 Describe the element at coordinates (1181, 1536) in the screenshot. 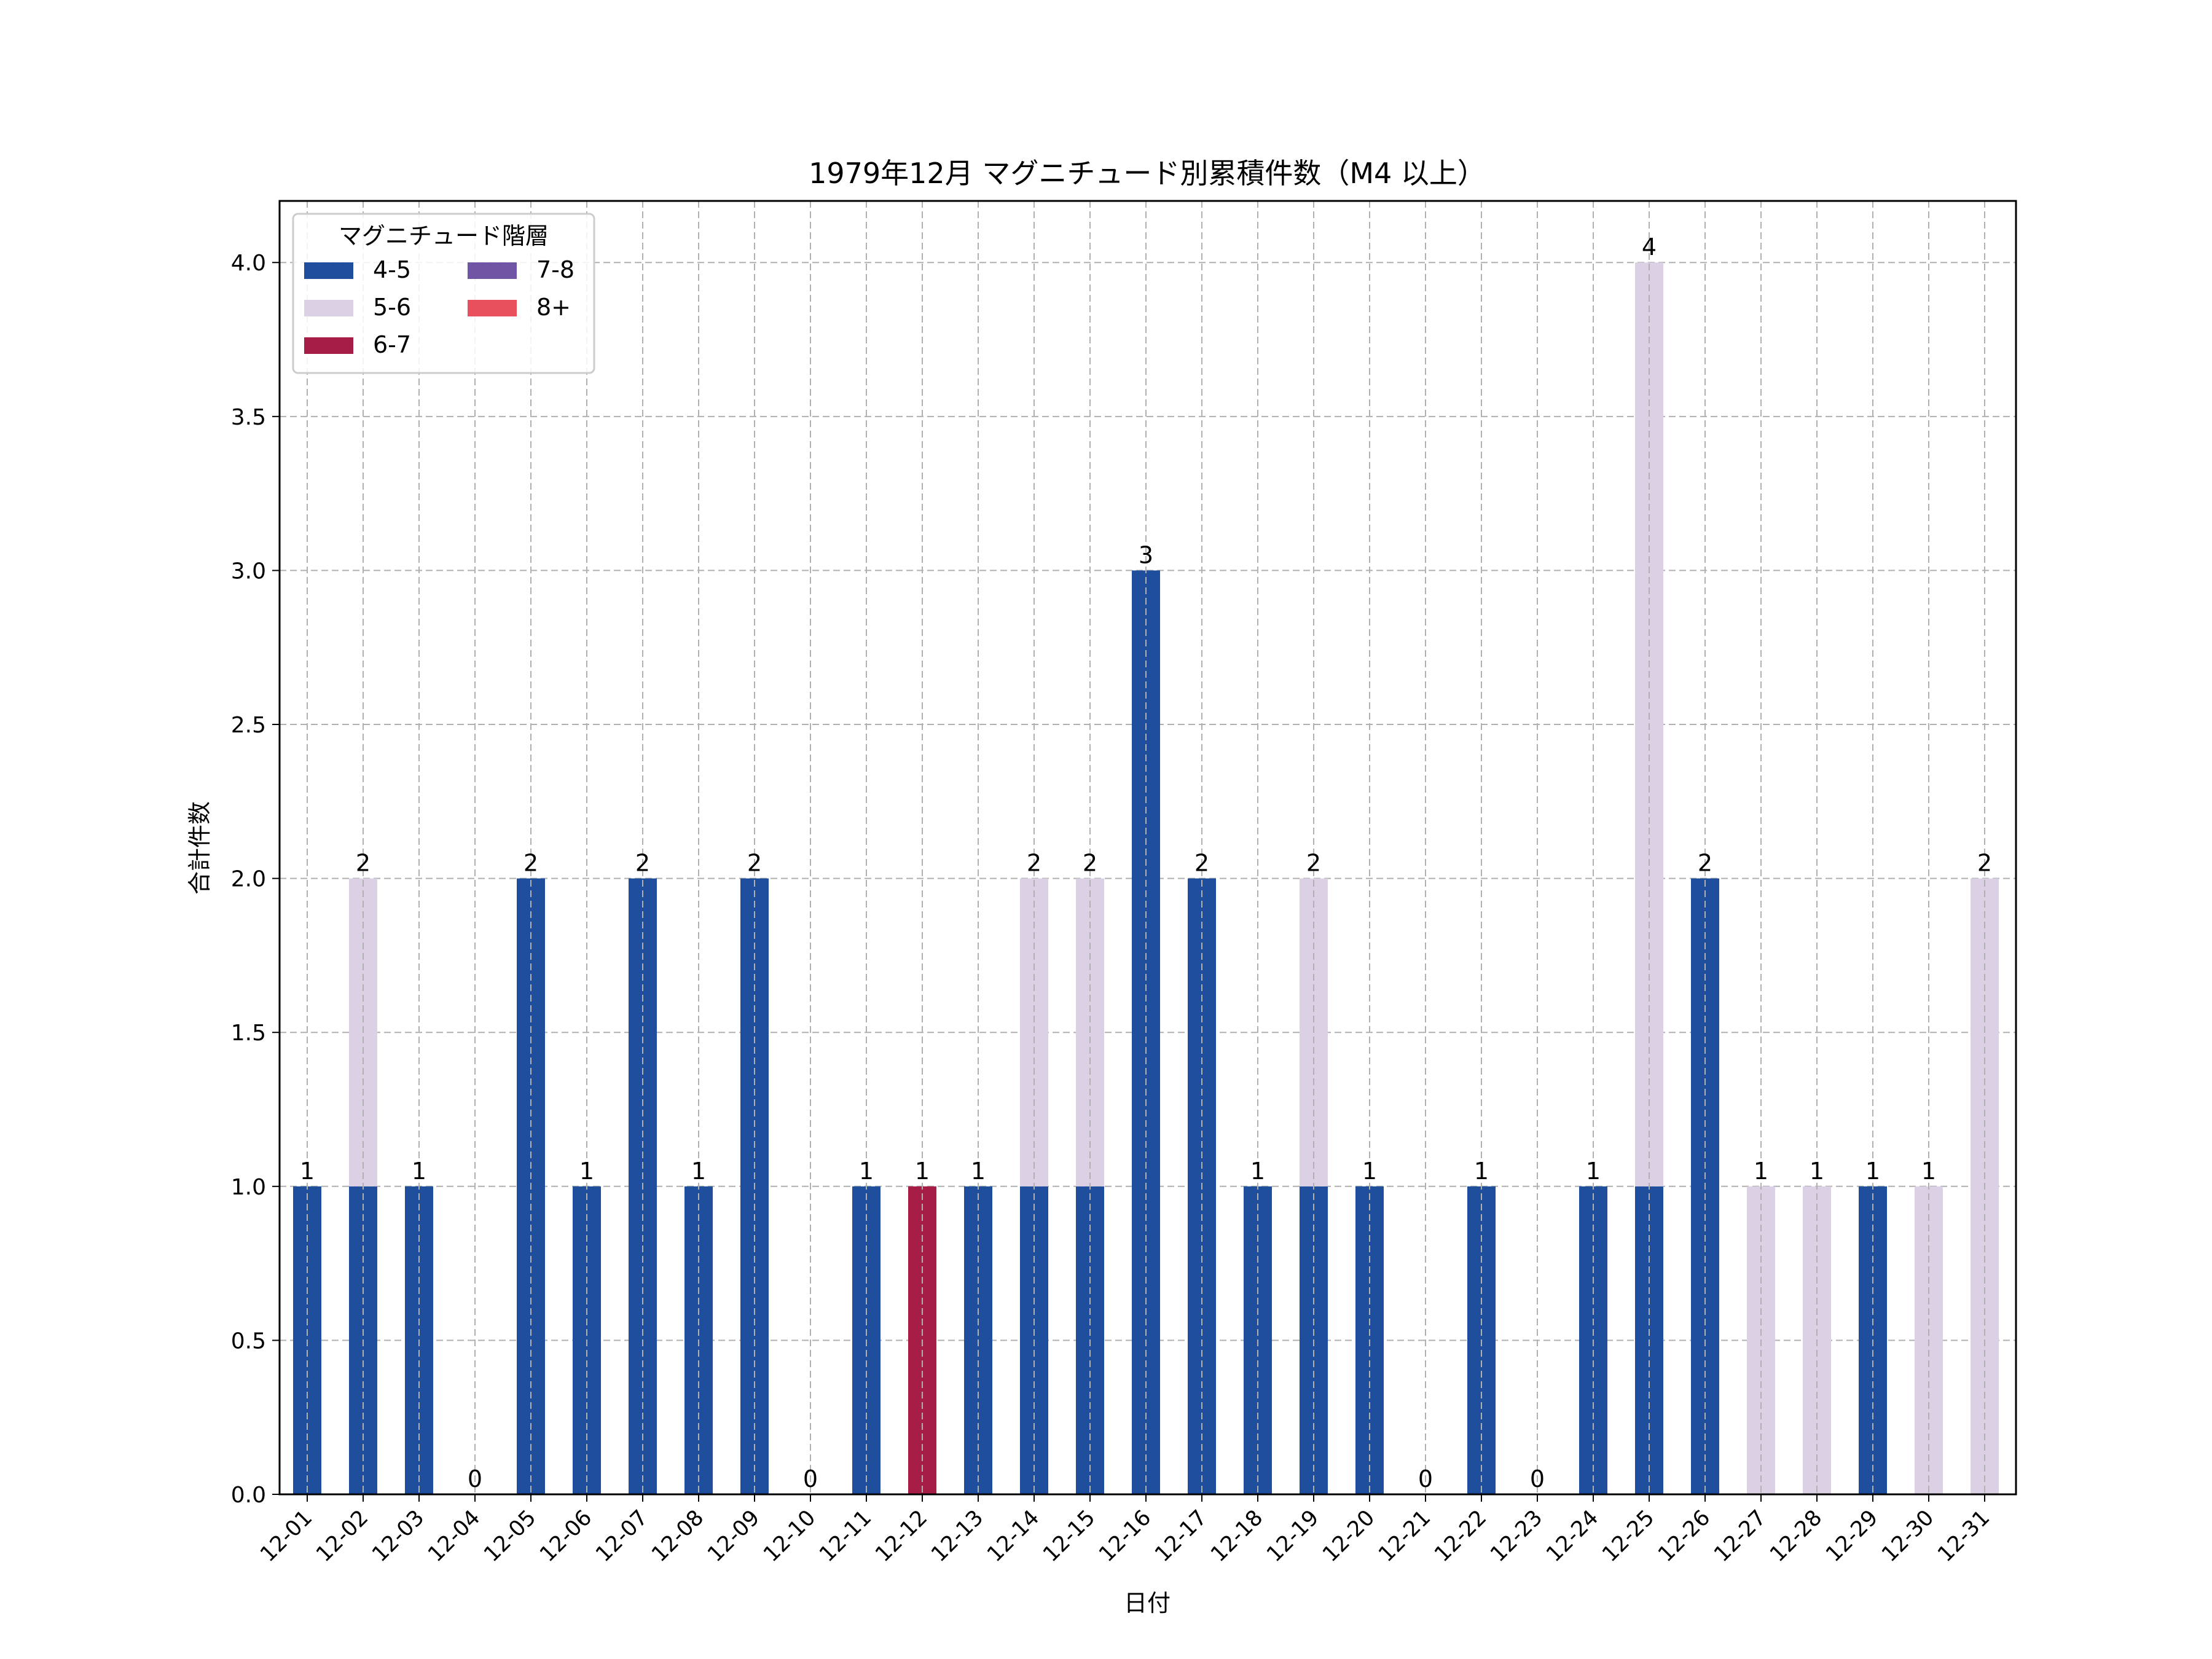

I see `x-tick-label: 12-17` at that location.